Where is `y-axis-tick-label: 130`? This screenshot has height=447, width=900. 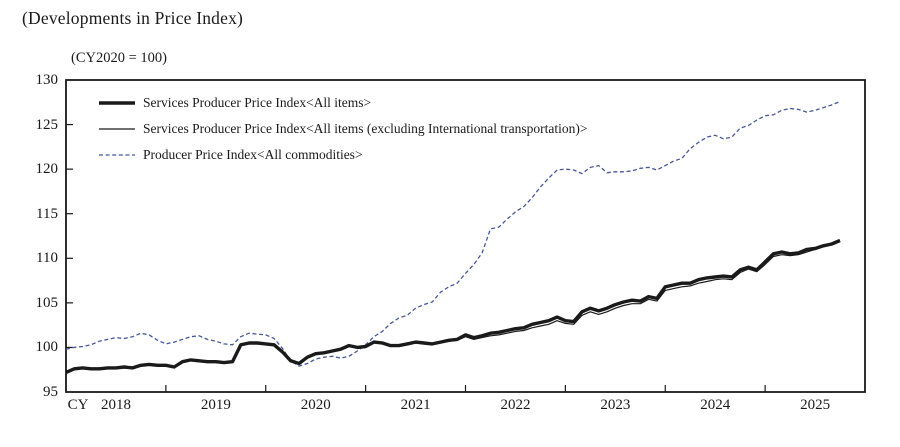 y-axis-tick-label: 130 is located at coordinates (47, 80).